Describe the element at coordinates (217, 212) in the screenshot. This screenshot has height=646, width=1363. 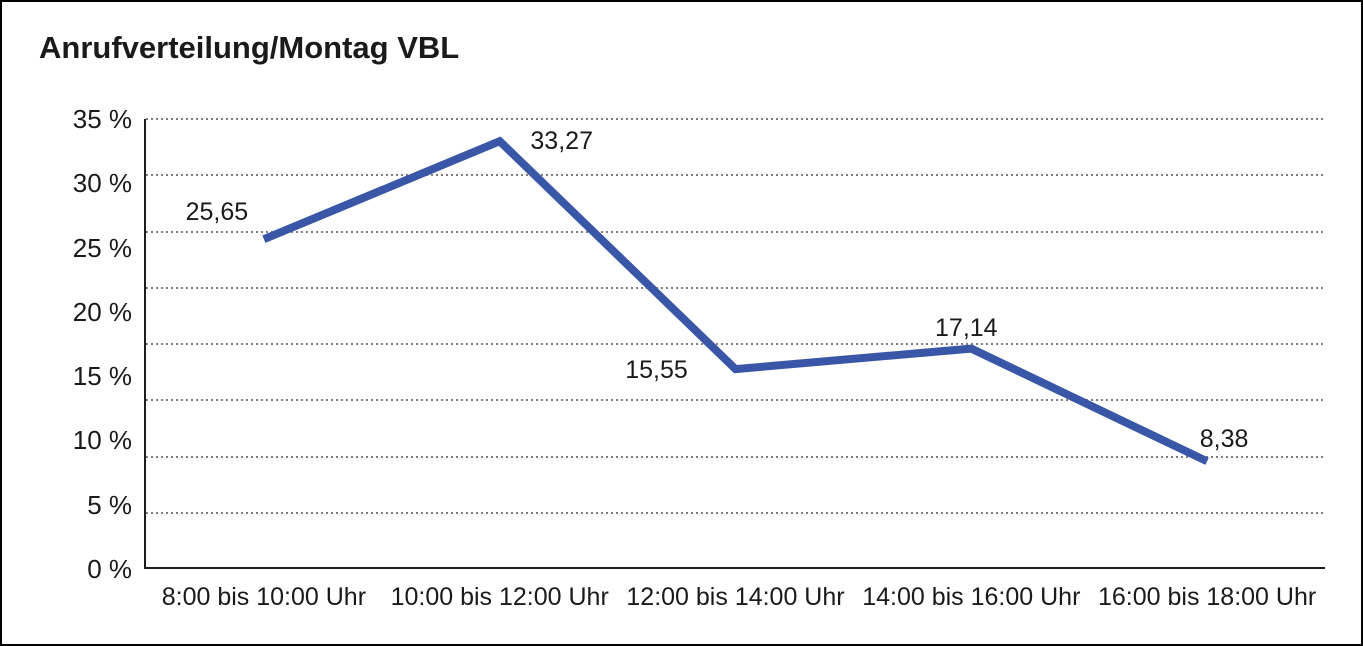
I see `data-point-value-label: 25,65` at that location.